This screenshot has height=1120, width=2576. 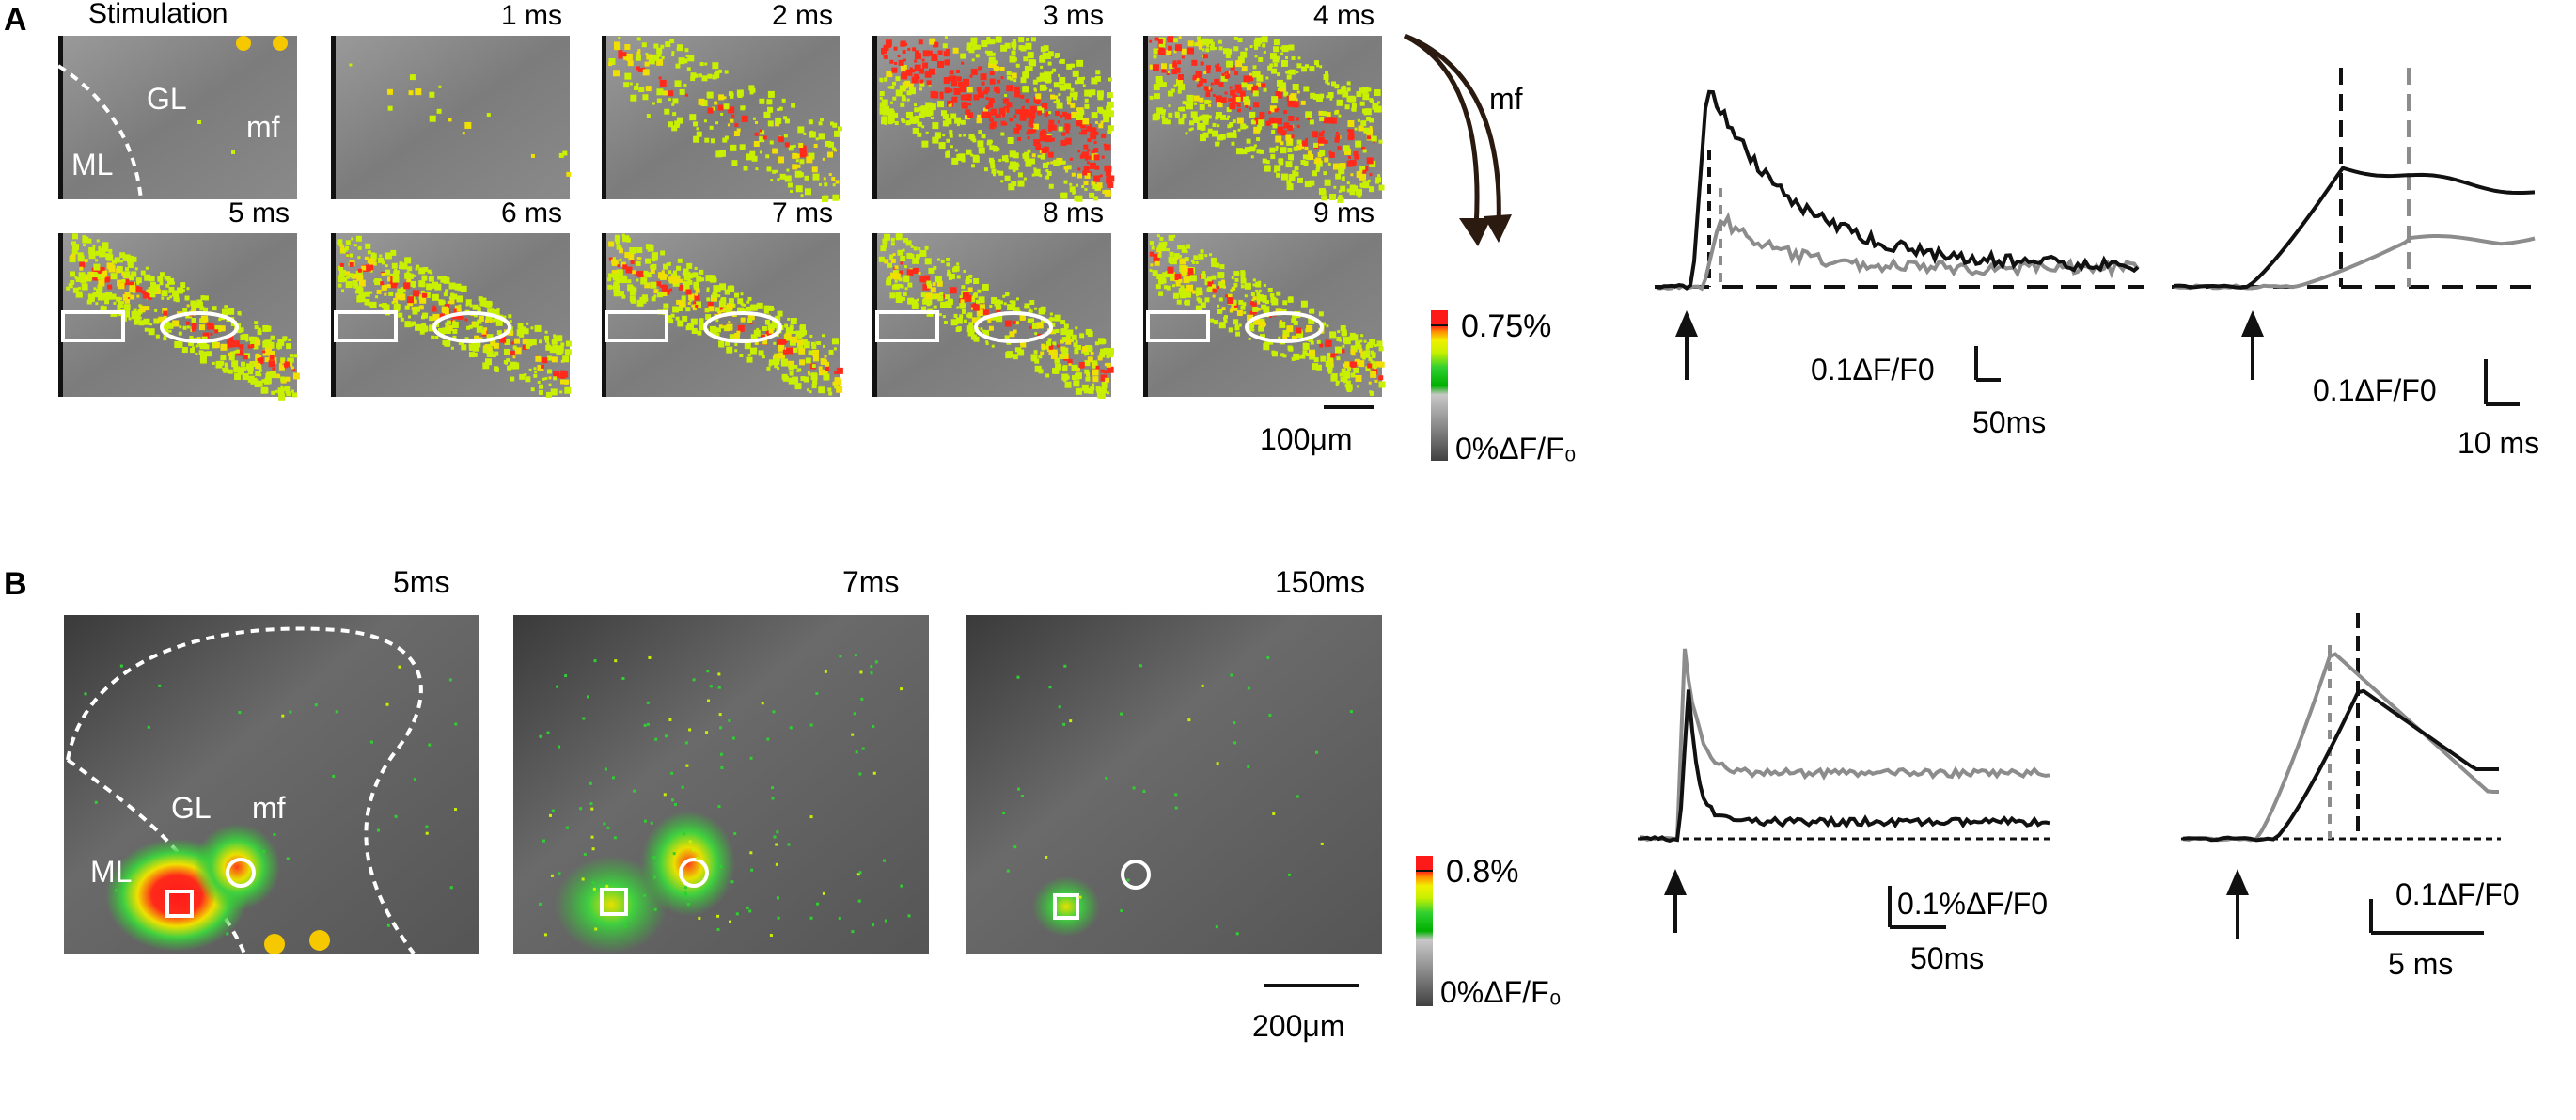 What do you see at coordinates (1504, 386) in the screenshot?
I see `panel-a-colorbar: 0.75% 0%ΔF/F₀` at bounding box center [1504, 386].